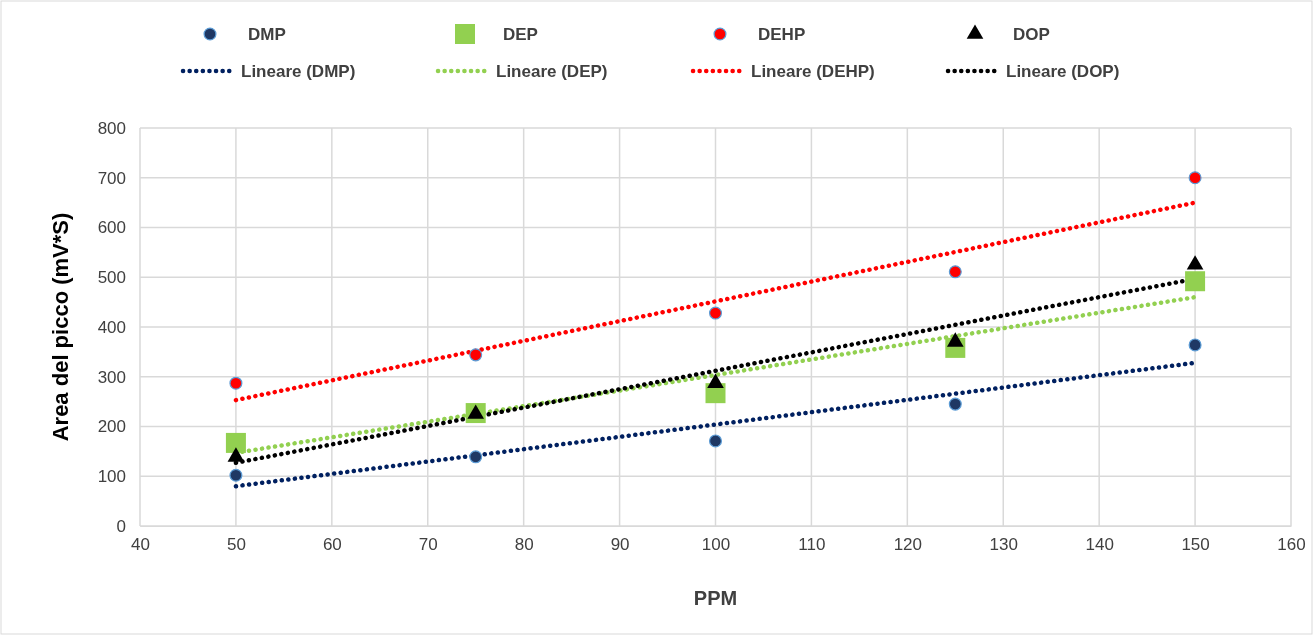 Image resolution: width=1313 pixels, height=635 pixels. I want to click on y-tick-label: 500, so click(111, 278).